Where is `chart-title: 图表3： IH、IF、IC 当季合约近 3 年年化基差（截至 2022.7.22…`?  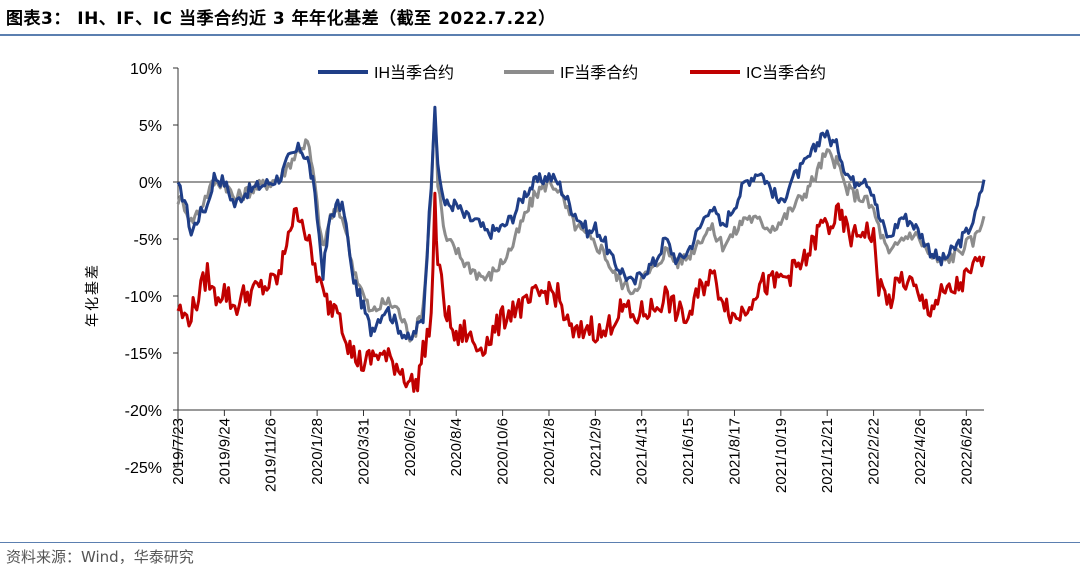
chart-title: 图表3： IH、IF、IC 当季合约近 3 年年化基差（截至 2022.7.22… is located at coordinates (281, 19).